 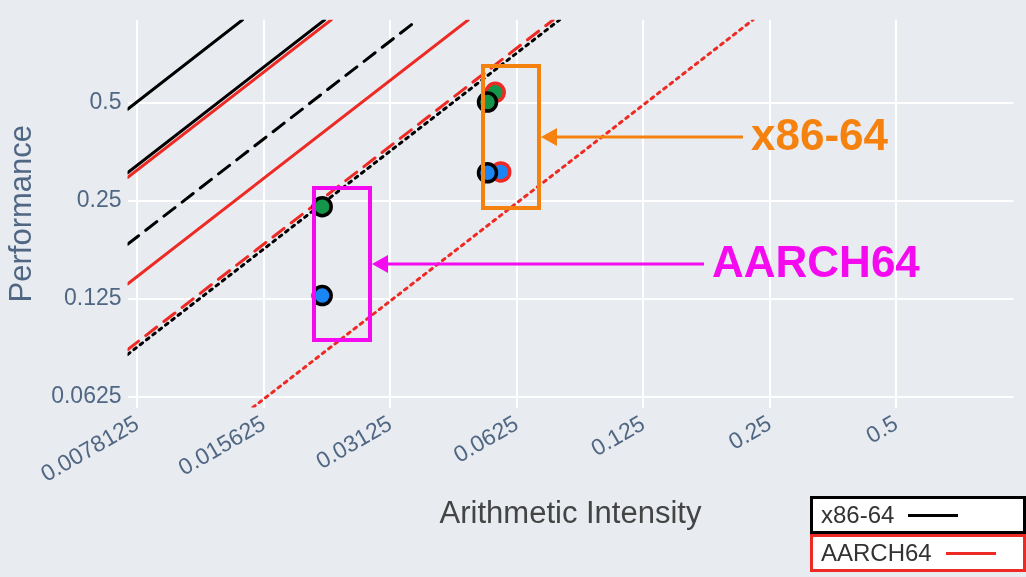 What do you see at coordinates (882, 429) in the screenshot?
I see `x-tick-label: 0.5` at bounding box center [882, 429].